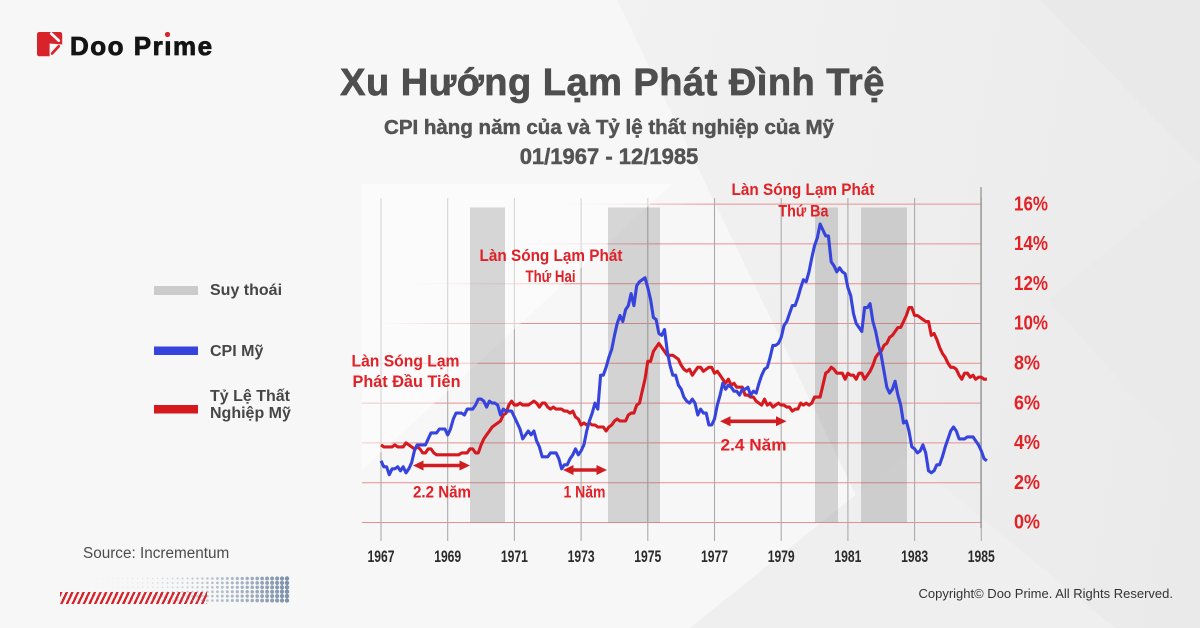  Describe the element at coordinates (914, 557) in the screenshot. I see `svg-text: 1983` at that location.